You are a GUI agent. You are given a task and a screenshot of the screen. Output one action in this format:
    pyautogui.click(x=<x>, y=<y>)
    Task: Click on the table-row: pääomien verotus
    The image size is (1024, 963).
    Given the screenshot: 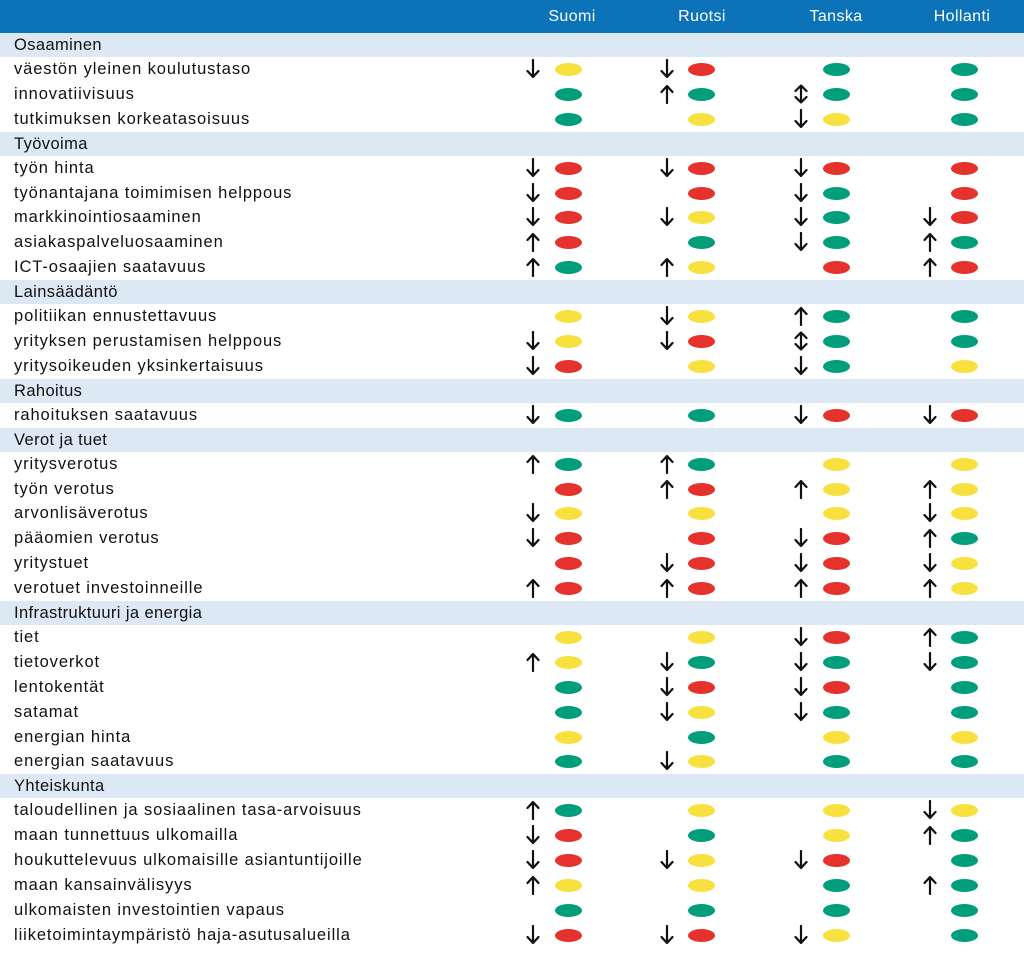 What is the action you would take?
    pyautogui.click(x=512, y=538)
    